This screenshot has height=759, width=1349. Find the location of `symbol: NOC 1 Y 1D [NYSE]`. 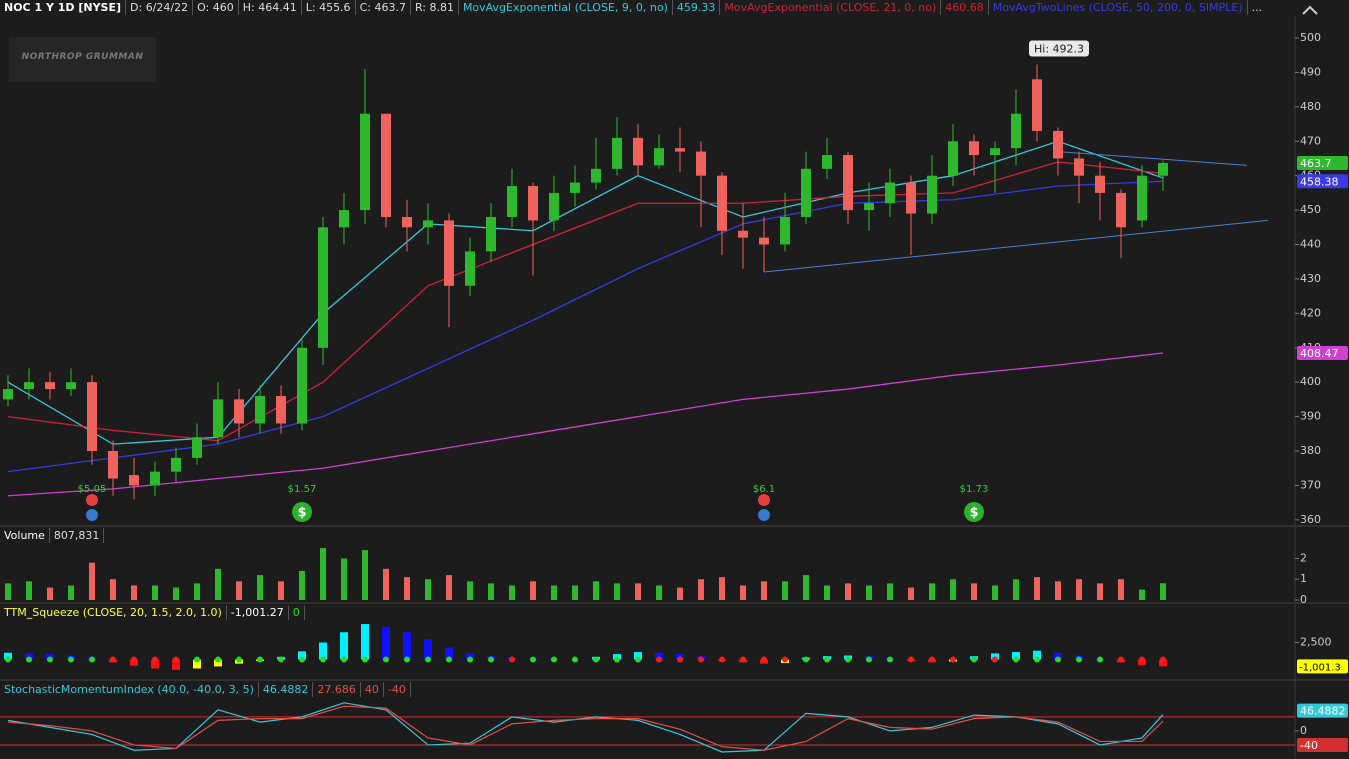

symbol: NOC 1 Y 1D [NYSE] is located at coordinates (63, 7).